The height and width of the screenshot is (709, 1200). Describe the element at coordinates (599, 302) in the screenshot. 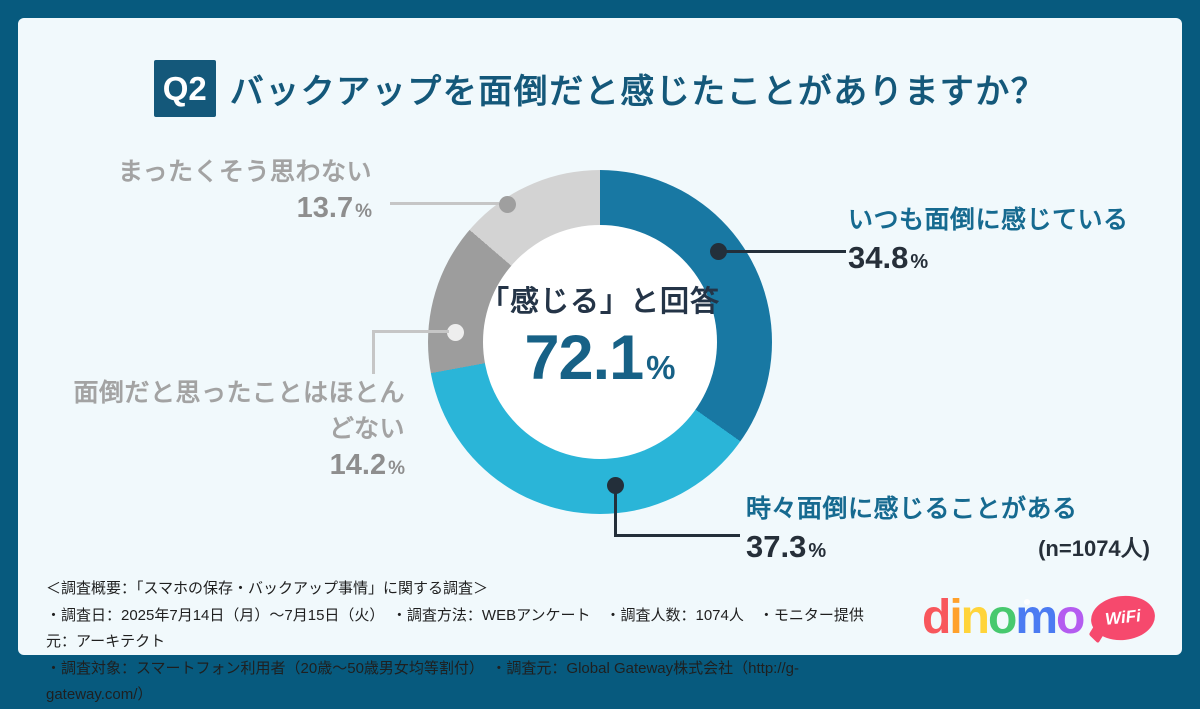

I see `center-label: 「感じる」と回答` at that location.